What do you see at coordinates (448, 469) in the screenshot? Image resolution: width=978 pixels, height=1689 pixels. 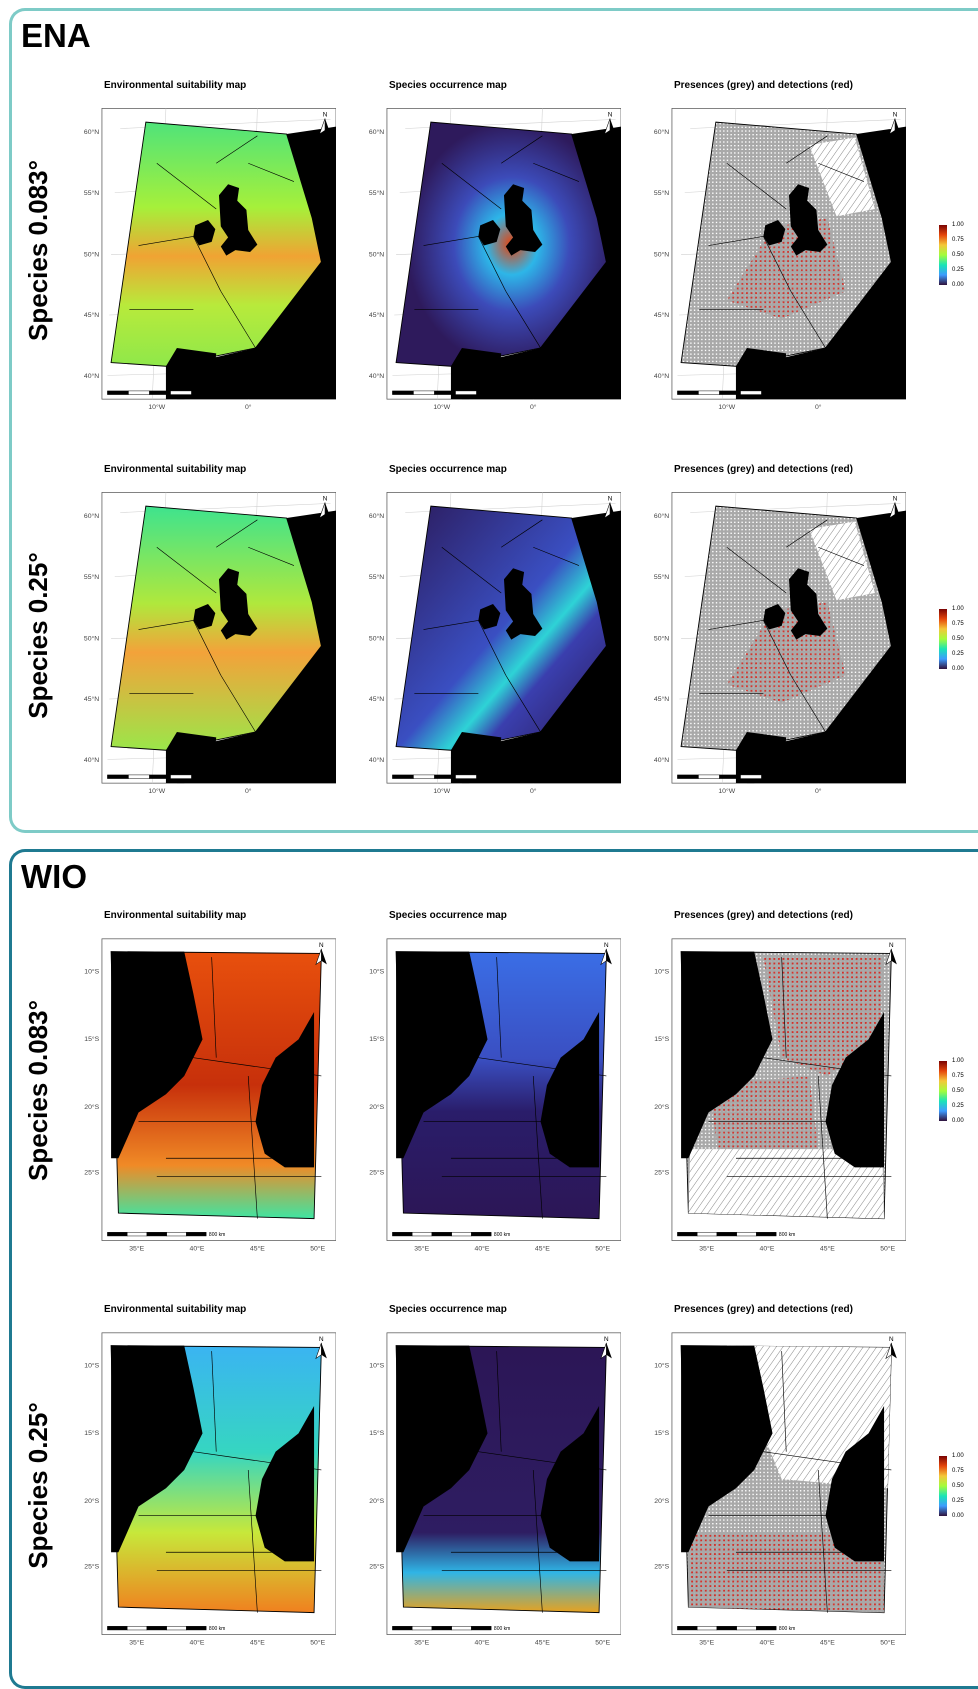 I see `panel-title: Species occurrence map` at bounding box center [448, 469].